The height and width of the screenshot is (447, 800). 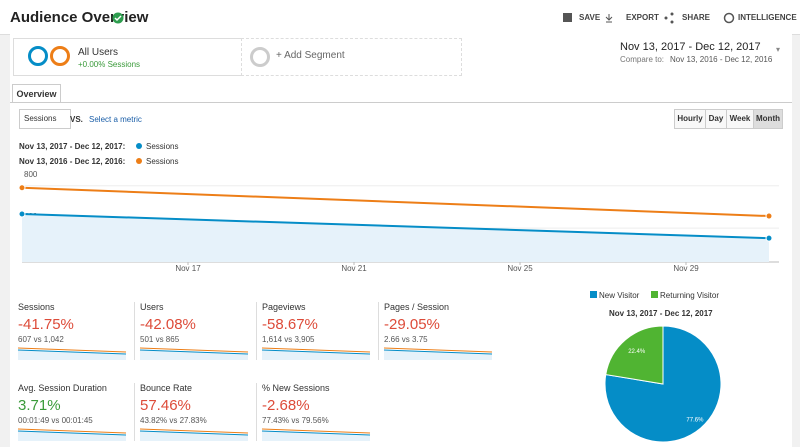 What do you see at coordinates (45, 119) in the screenshot?
I see `metric-select: Sessions` at bounding box center [45, 119].